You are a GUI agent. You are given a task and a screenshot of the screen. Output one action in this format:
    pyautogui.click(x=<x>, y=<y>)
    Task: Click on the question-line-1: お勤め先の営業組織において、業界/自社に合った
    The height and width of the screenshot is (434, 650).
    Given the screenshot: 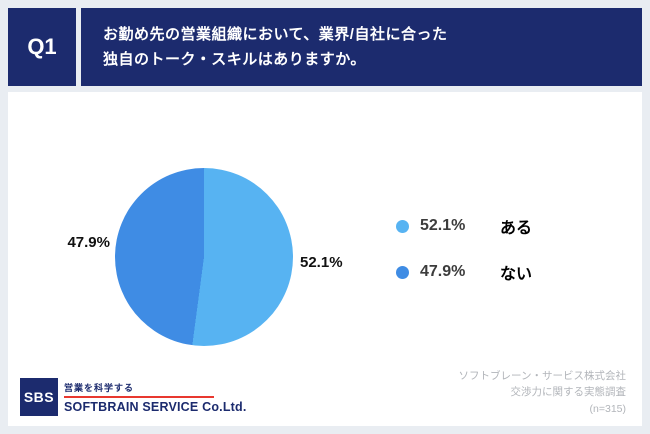 What is the action you would take?
    pyautogui.click(x=275, y=34)
    